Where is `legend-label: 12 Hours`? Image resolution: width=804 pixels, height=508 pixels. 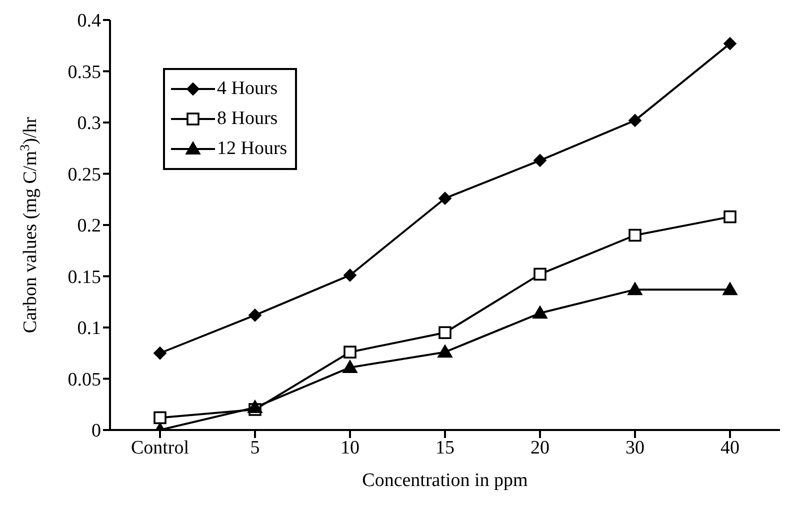 legend-label: 12 Hours is located at coordinates (252, 149).